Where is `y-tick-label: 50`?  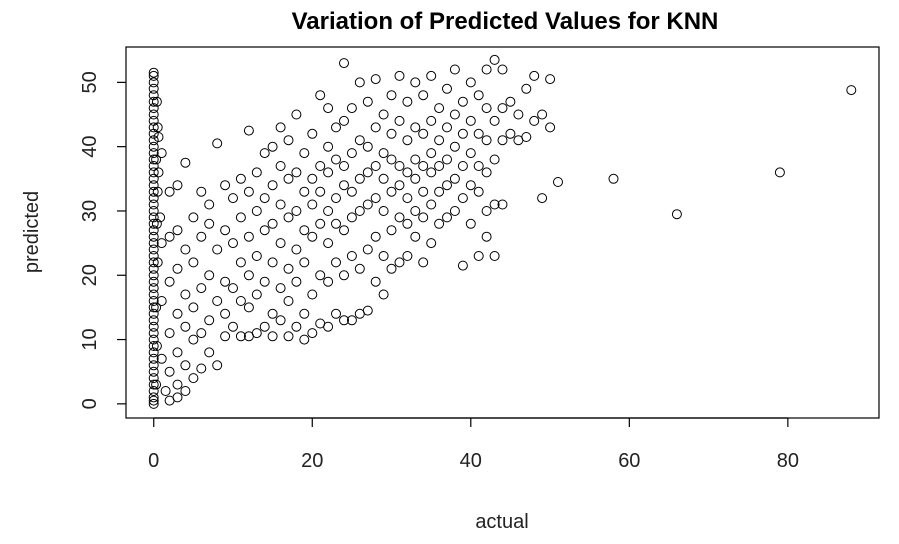 y-tick-label: 50 is located at coordinates (90, 82).